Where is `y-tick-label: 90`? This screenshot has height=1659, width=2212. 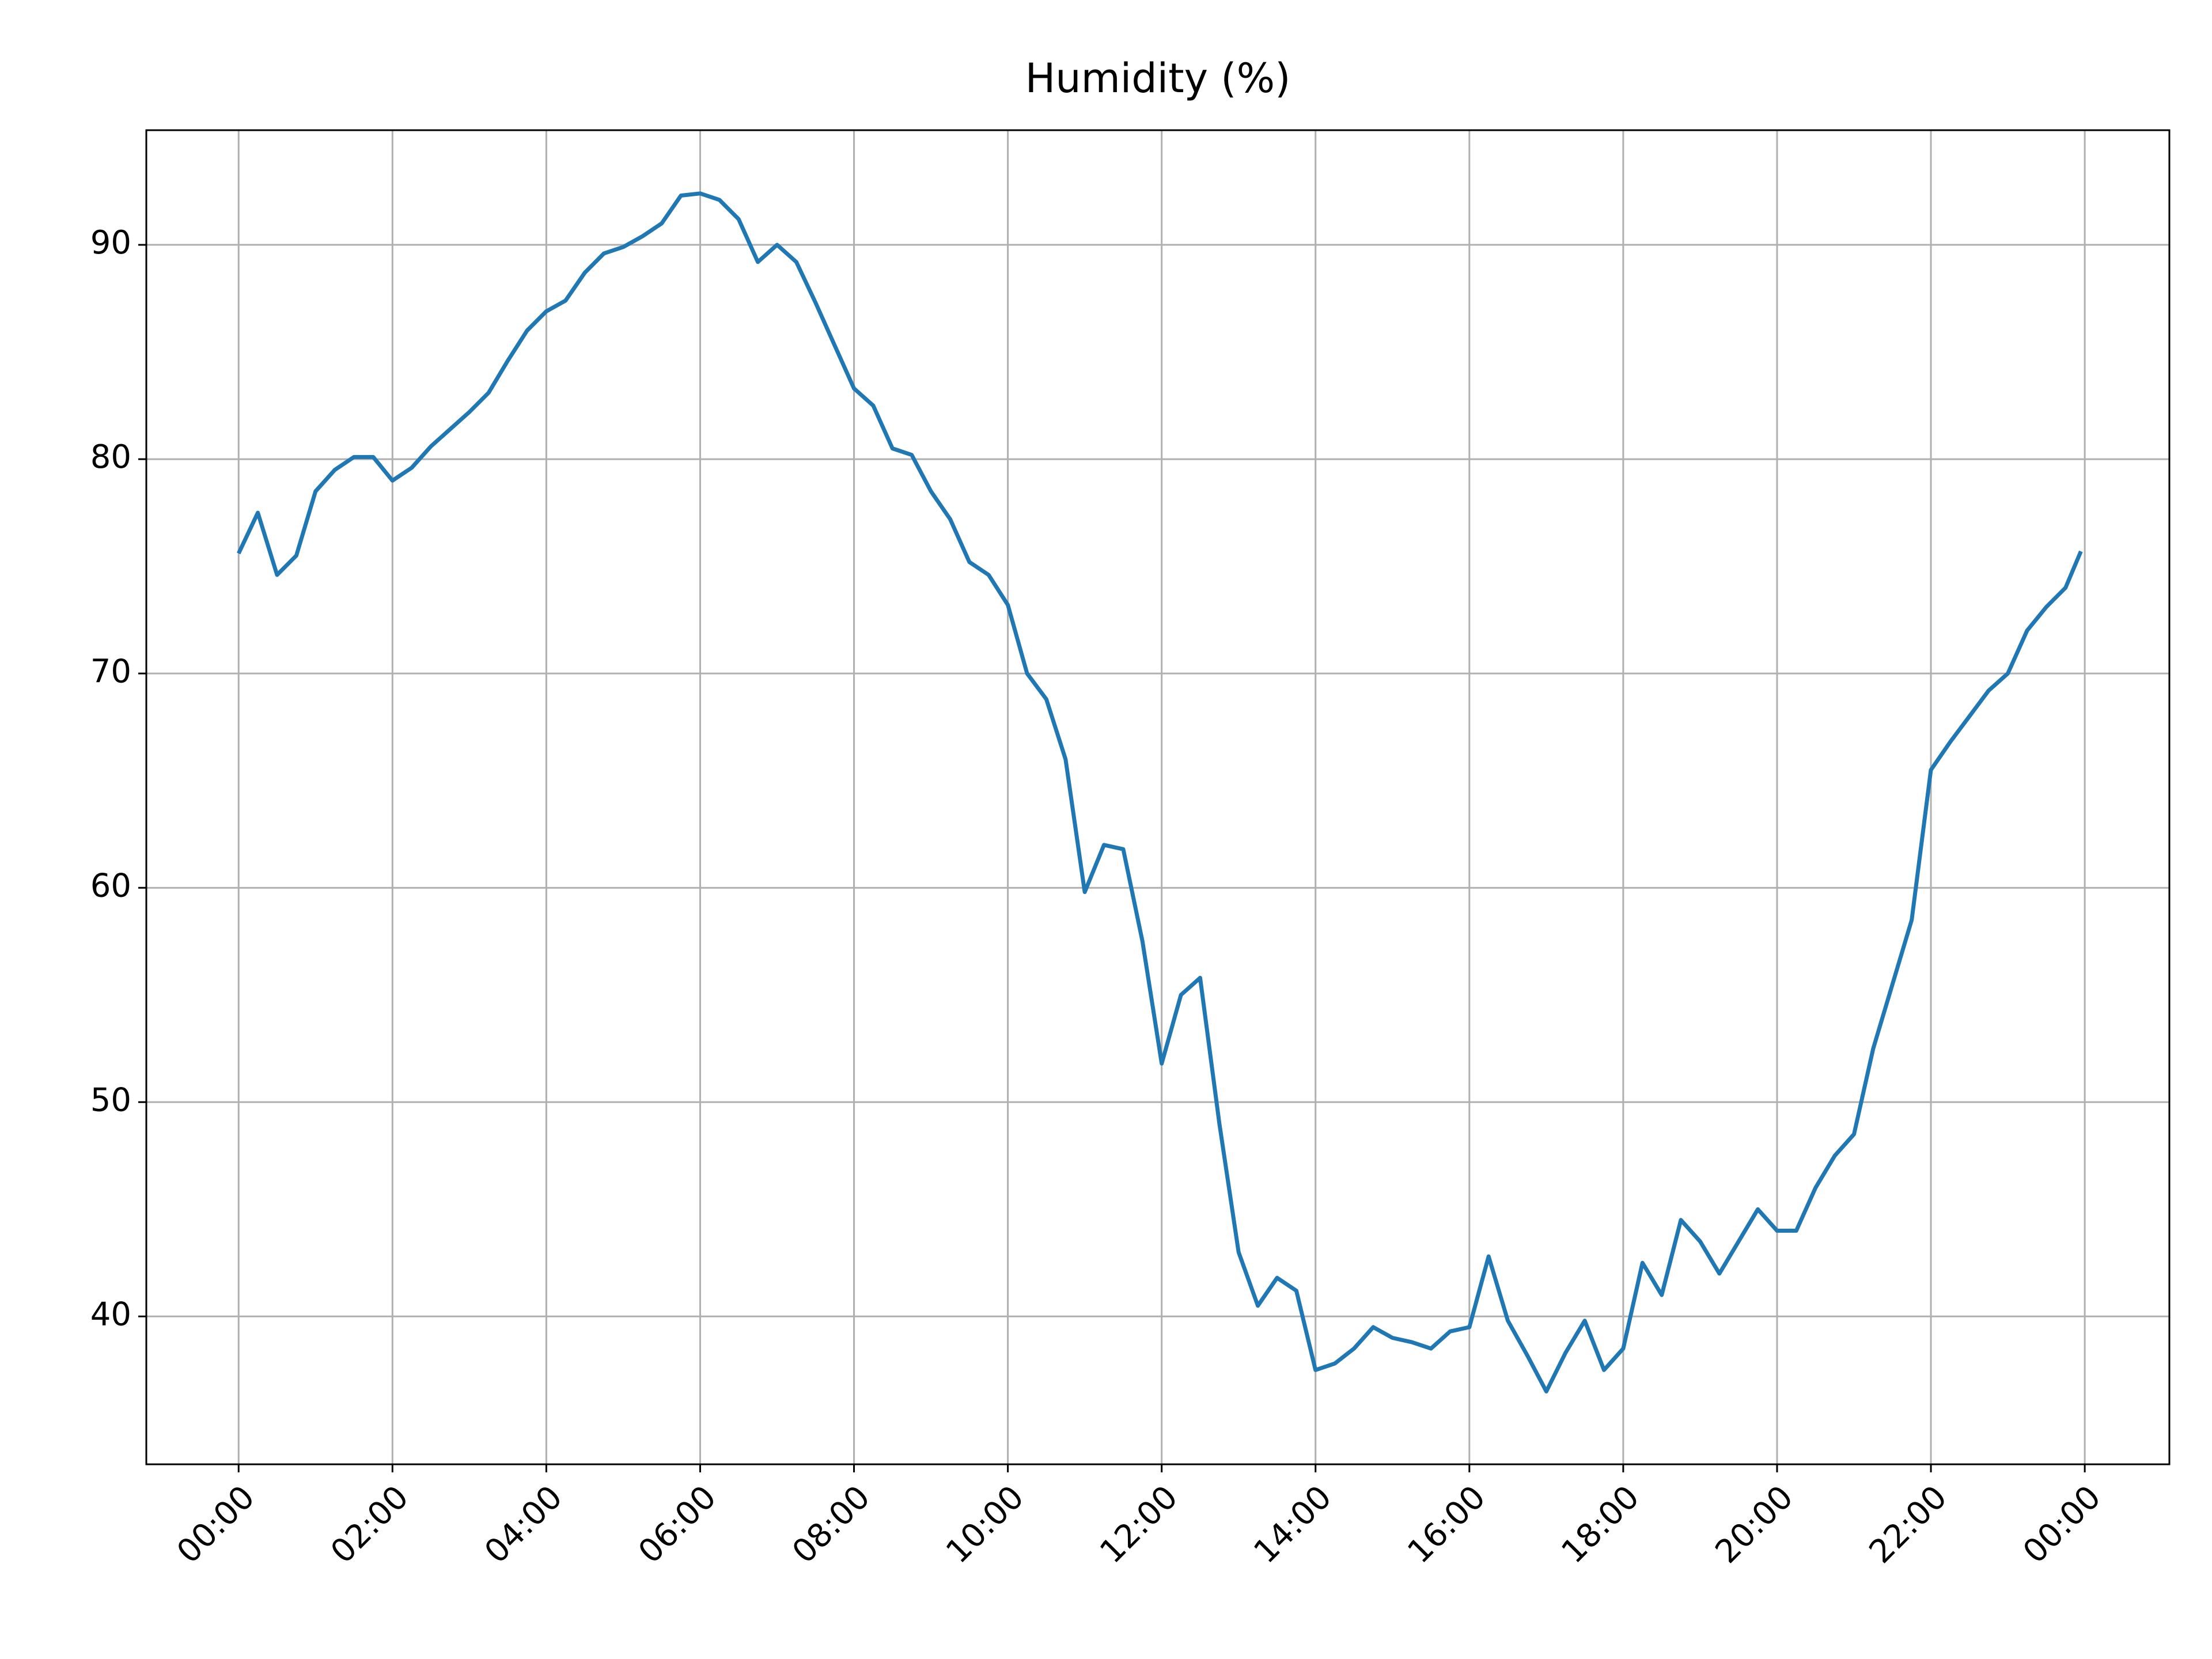
y-tick-label: 90 is located at coordinates (110, 243).